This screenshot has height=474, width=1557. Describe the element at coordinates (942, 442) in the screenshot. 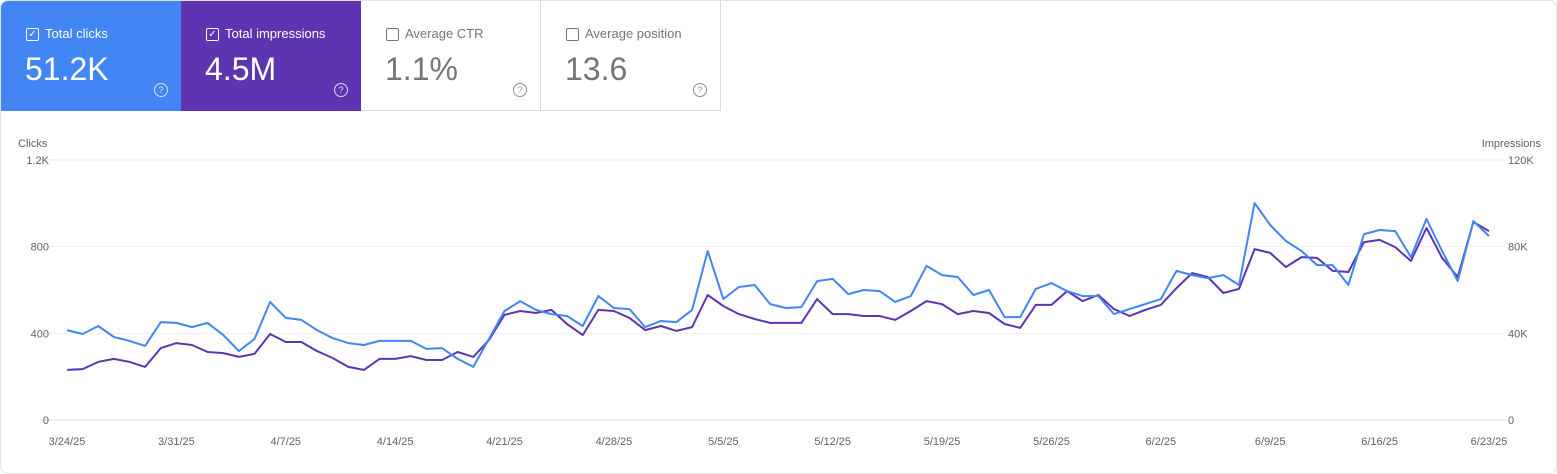

I see `x-tick-label: 5/19/25` at that location.